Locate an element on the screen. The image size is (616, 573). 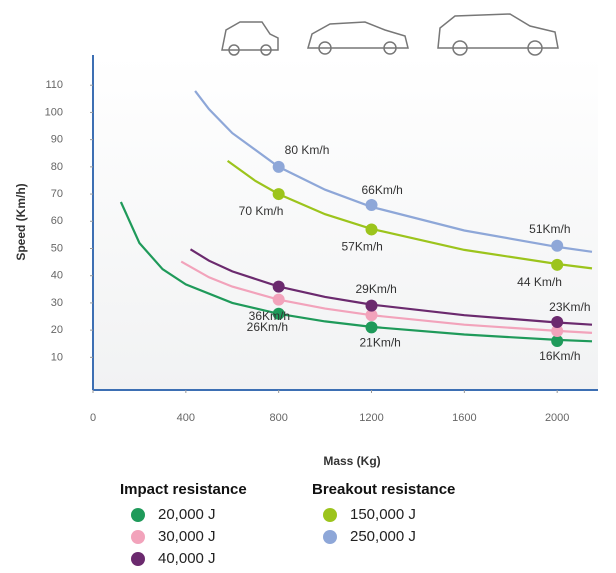
y-tick-label: 80 is located at coordinates (57, 167).